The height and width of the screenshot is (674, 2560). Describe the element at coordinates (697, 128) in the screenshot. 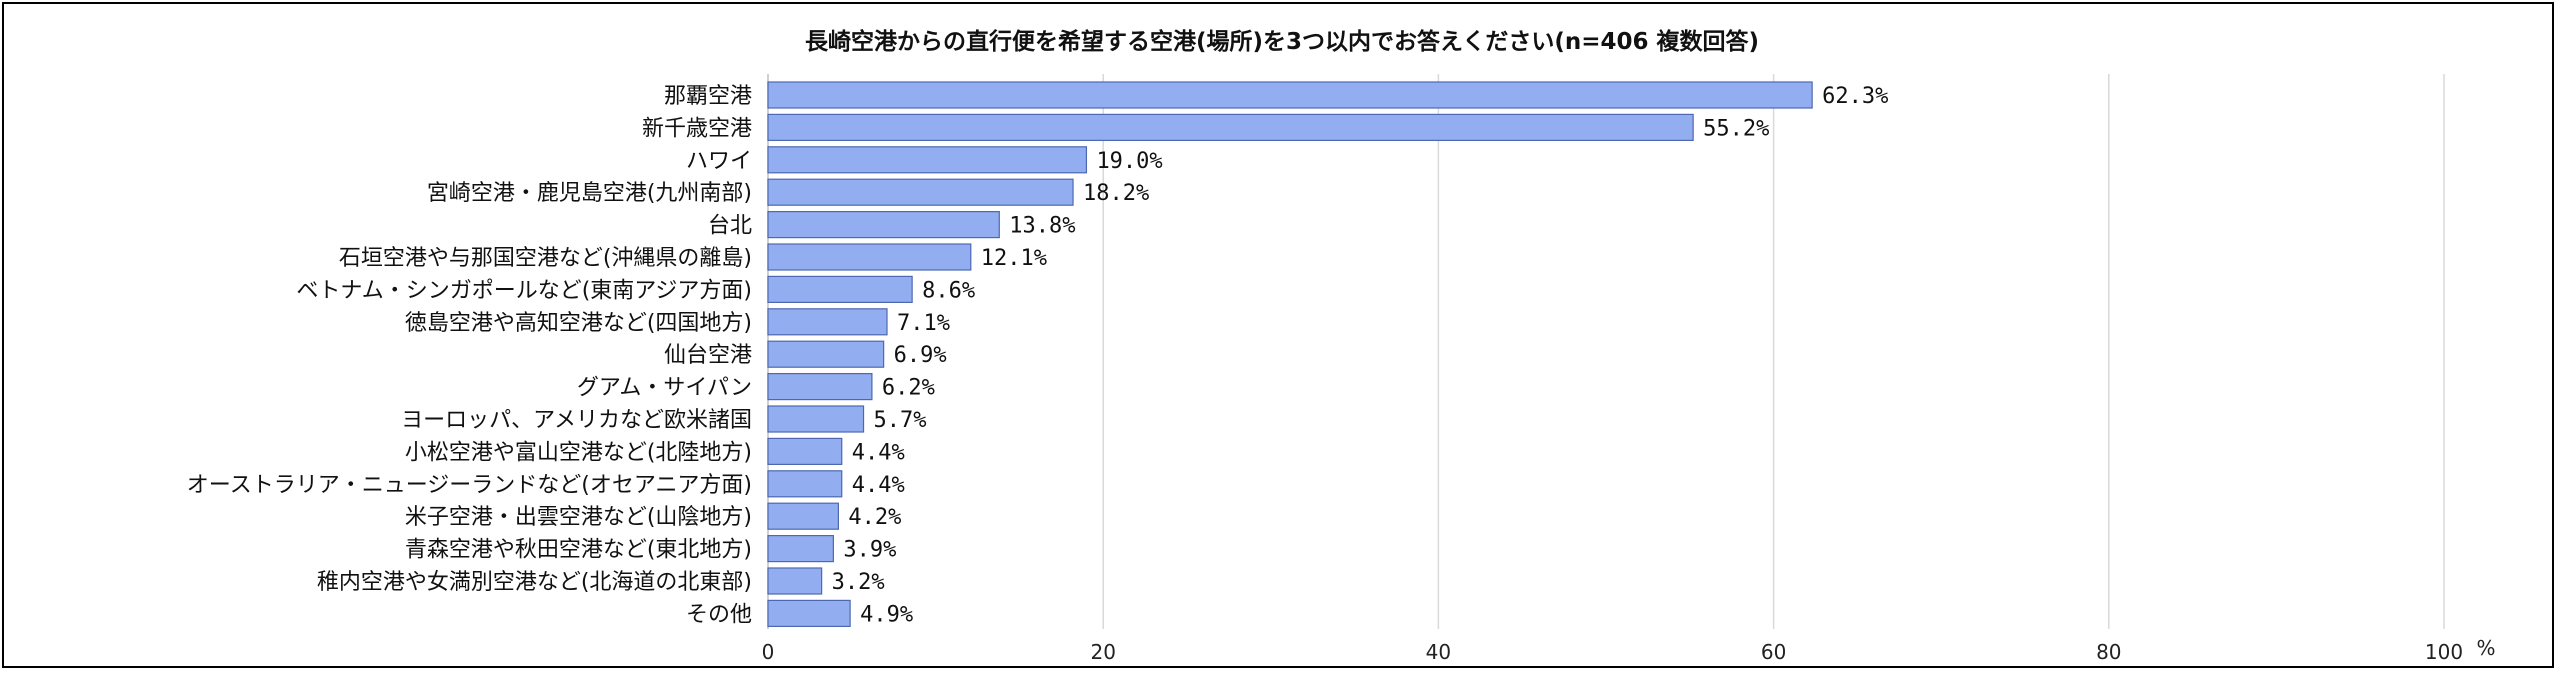

I see `category-label: 新千歳空港` at that location.